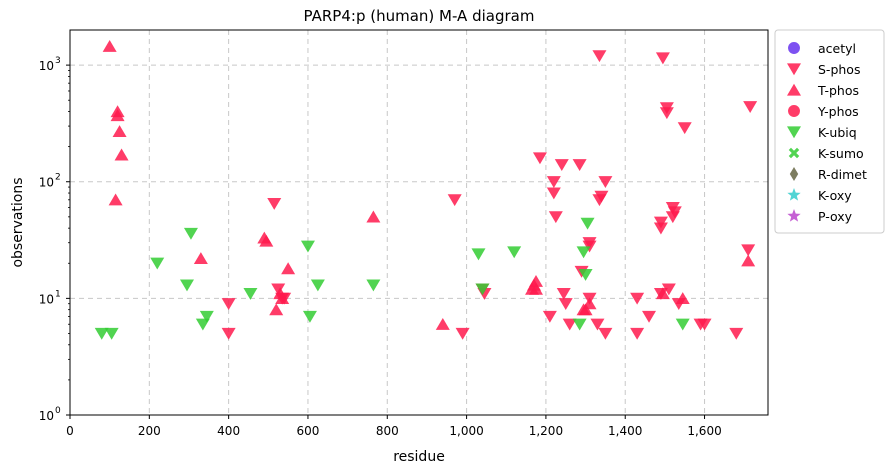 The width and height of the screenshot is (889, 474). I want to click on x-tick-label: 1,400, so click(625, 431).